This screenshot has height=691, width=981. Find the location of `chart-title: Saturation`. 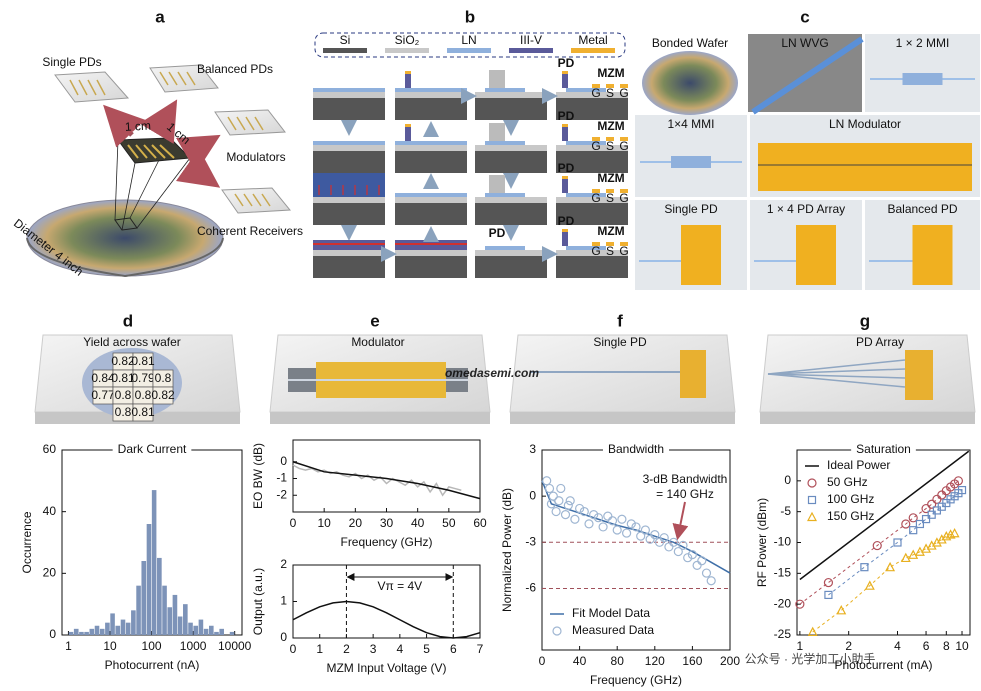

chart-title: Saturation is located at coordinates (883, 449).